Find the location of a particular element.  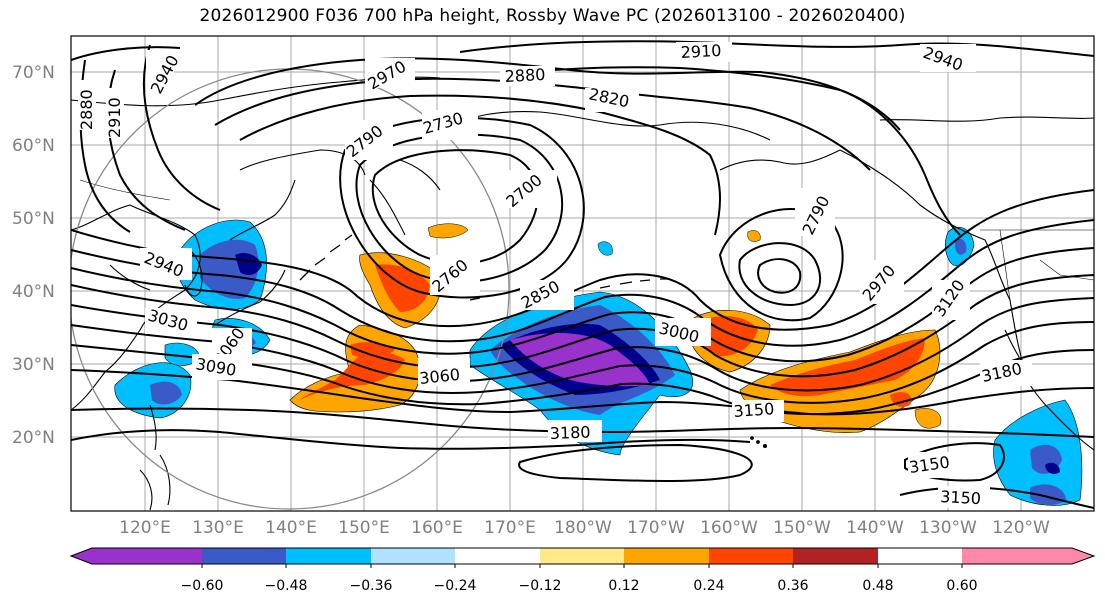

colorbar-tick-label: 0.48 is located at coordinates (877, 586).